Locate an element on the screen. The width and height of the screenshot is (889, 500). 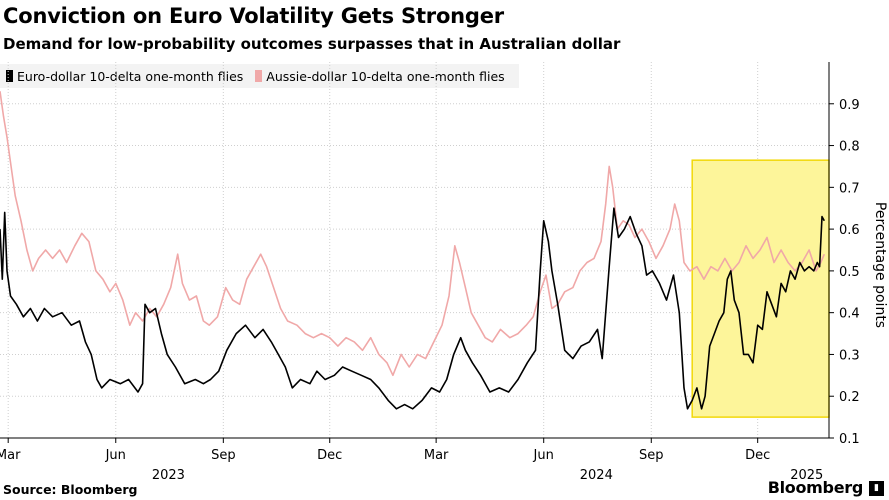
legend-item-eur: Euro-dollar 10-delta one-month flies is located at coordinates (124, 76).